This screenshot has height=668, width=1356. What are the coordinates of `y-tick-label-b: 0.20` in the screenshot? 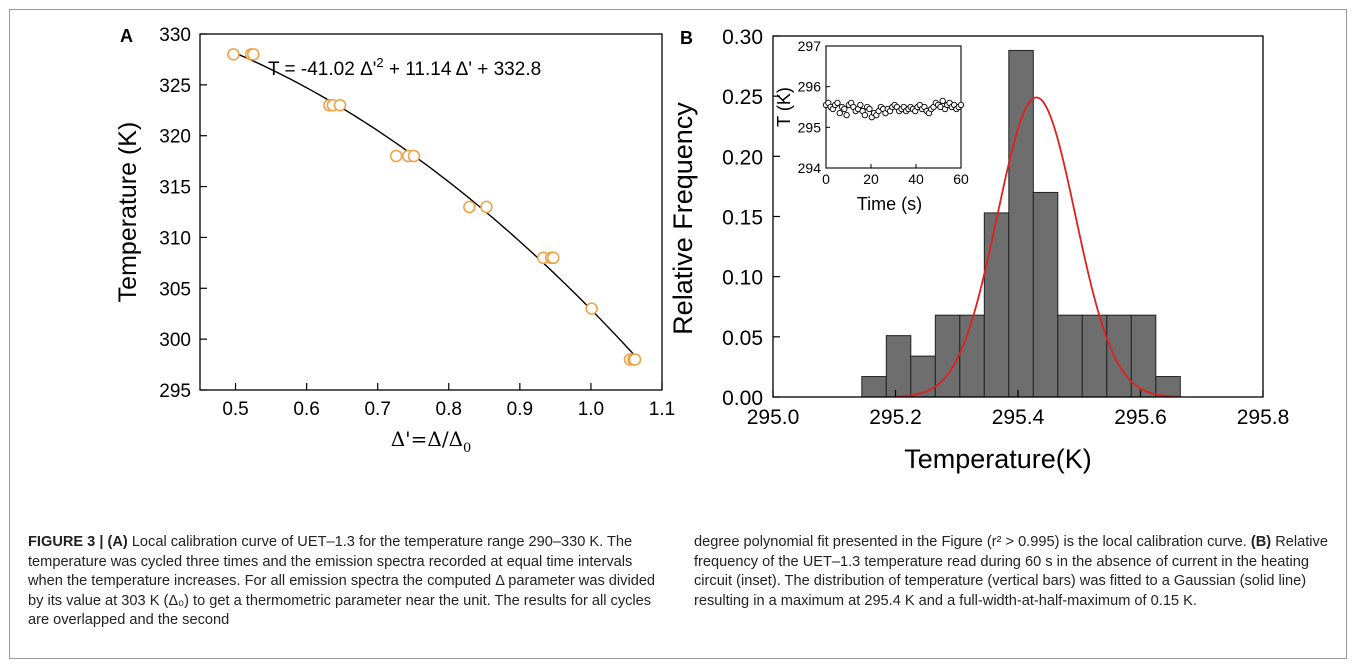 It's located at (742, 157).